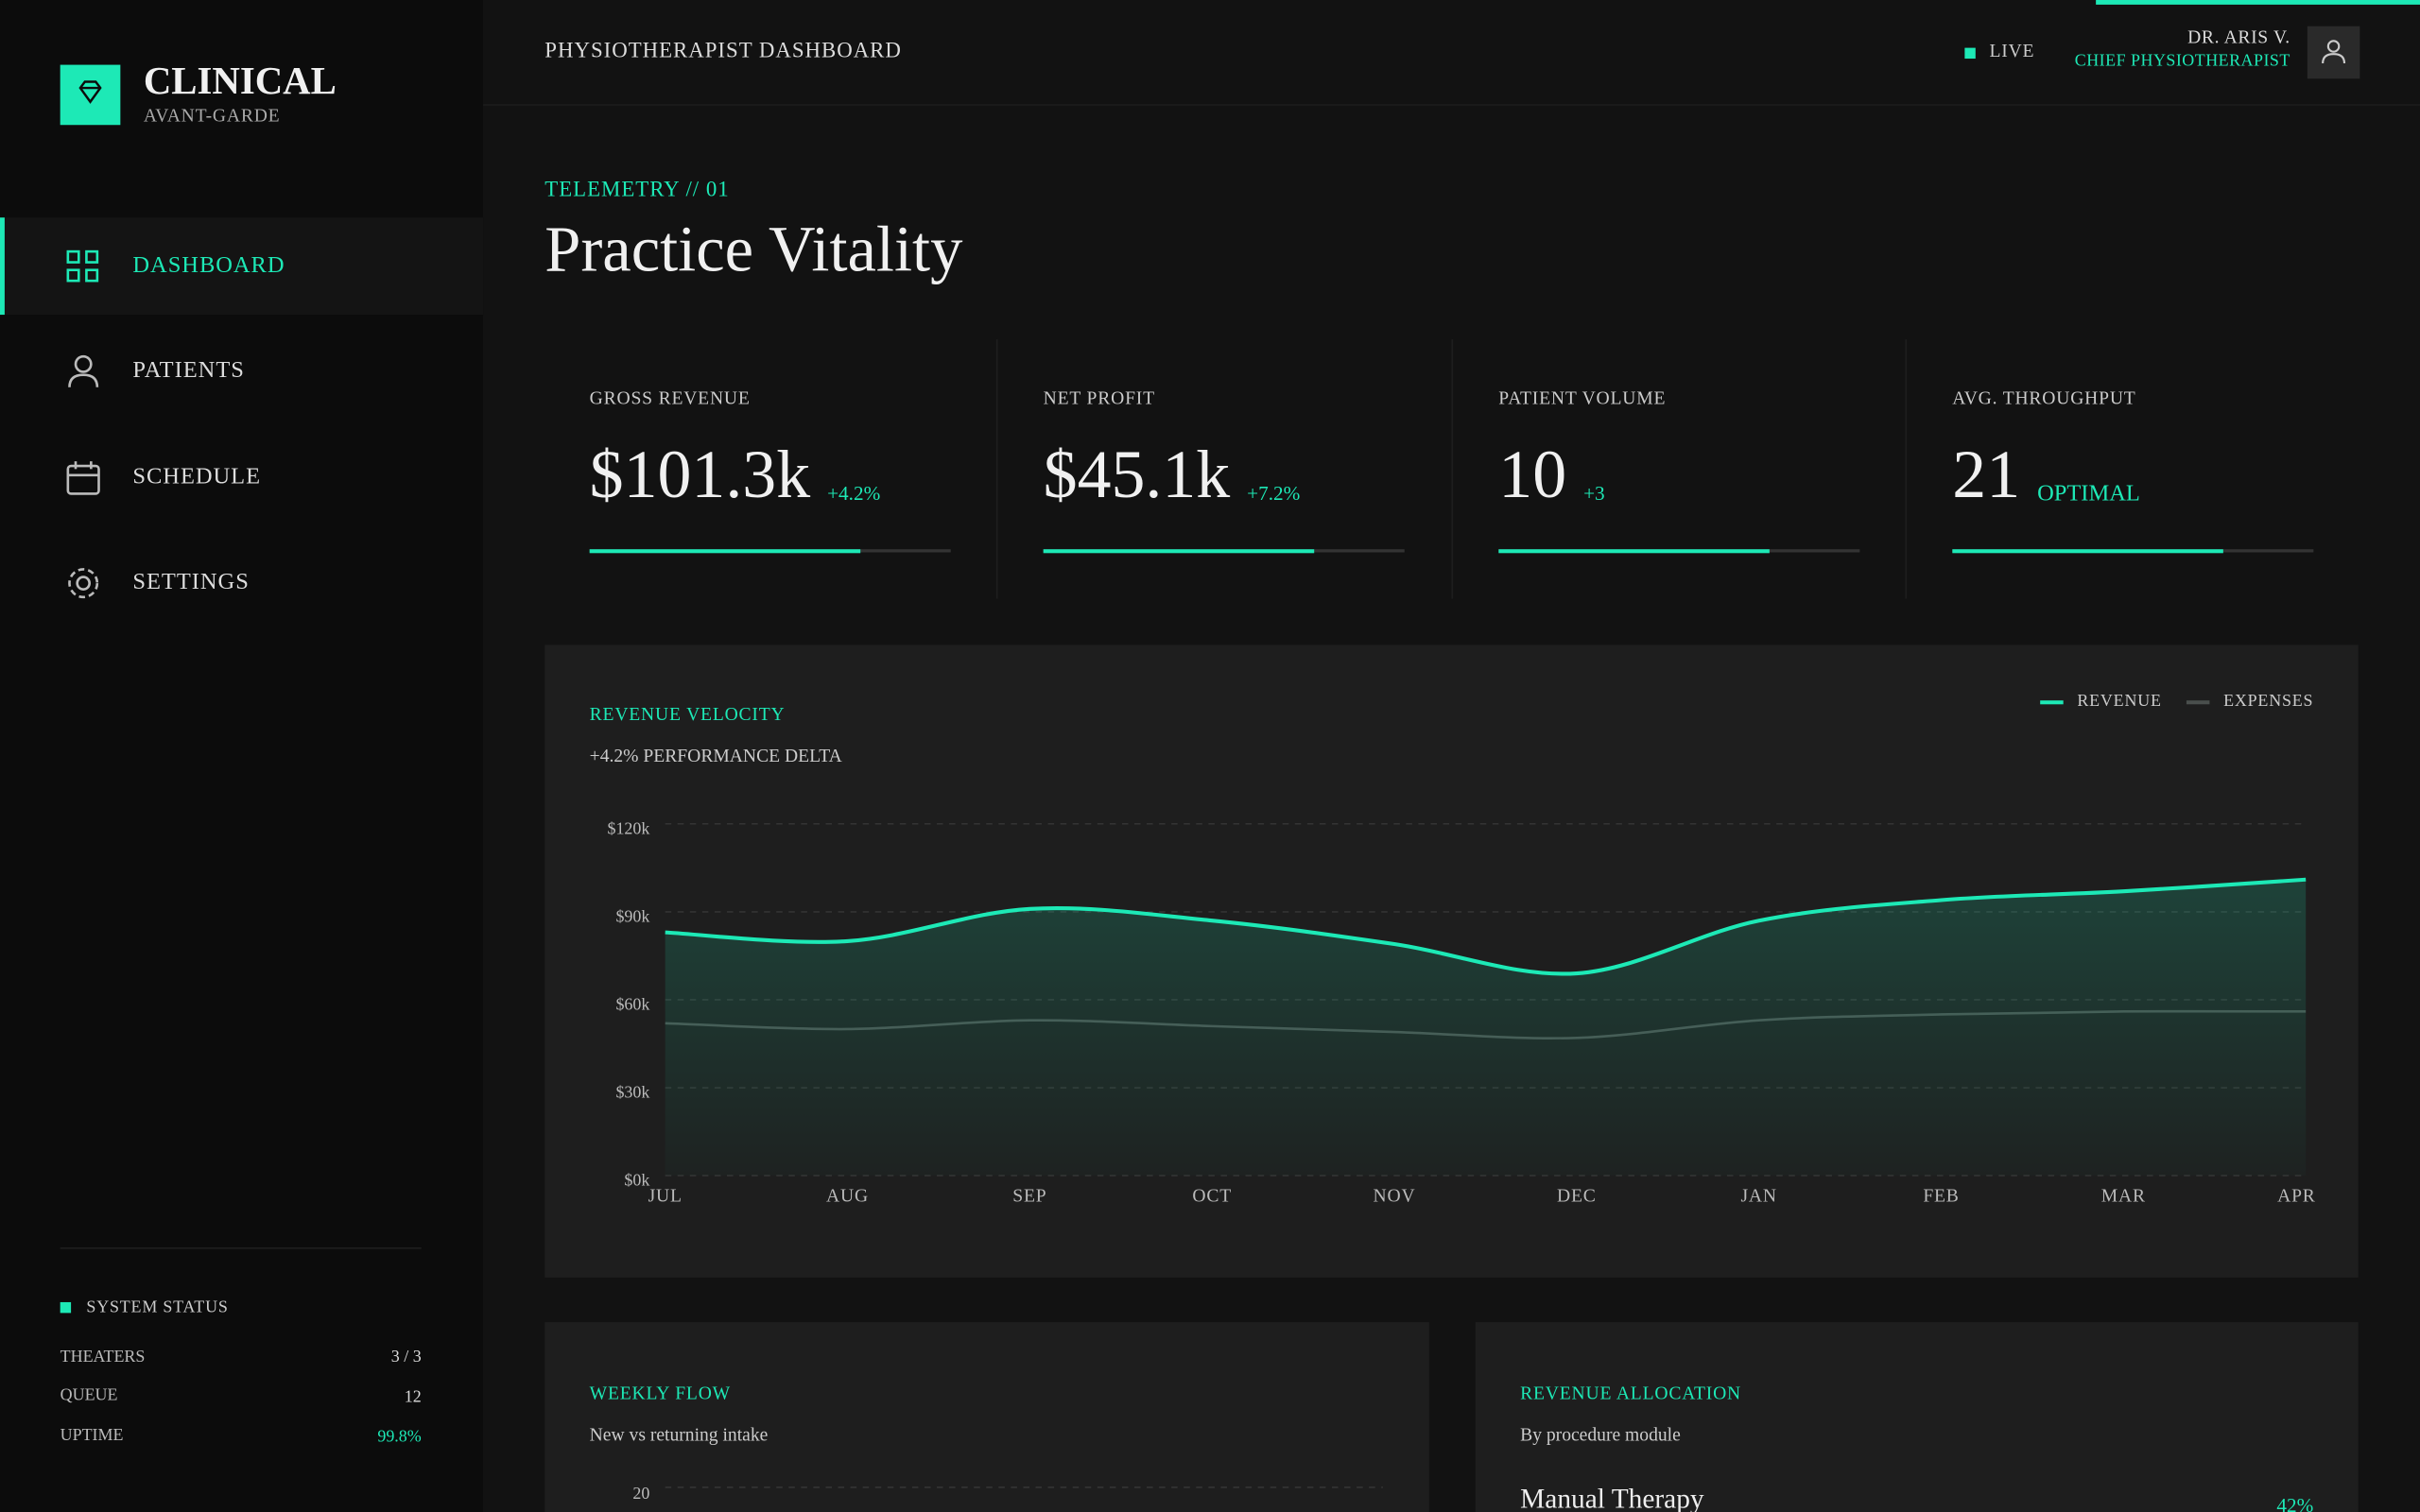 The height and width of the screenshot is (1512, 2420). Describe the element at coordinates (89, 1394) in the screenshot. I see `status-label: QUEUE` at that location.